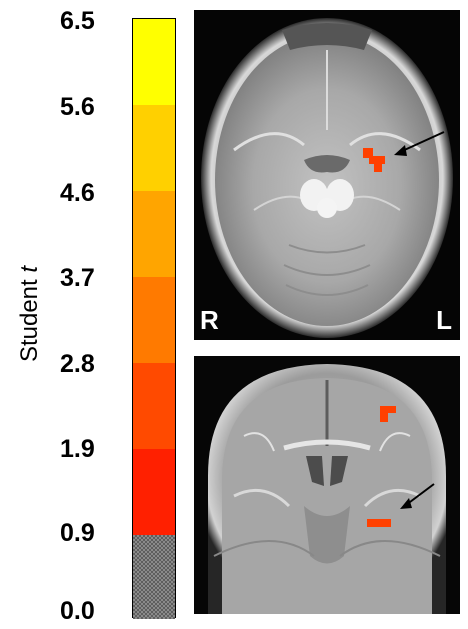 This screenshot has height=629, width=468. I want to click on tick-label: 1.9, so click(77, 449).